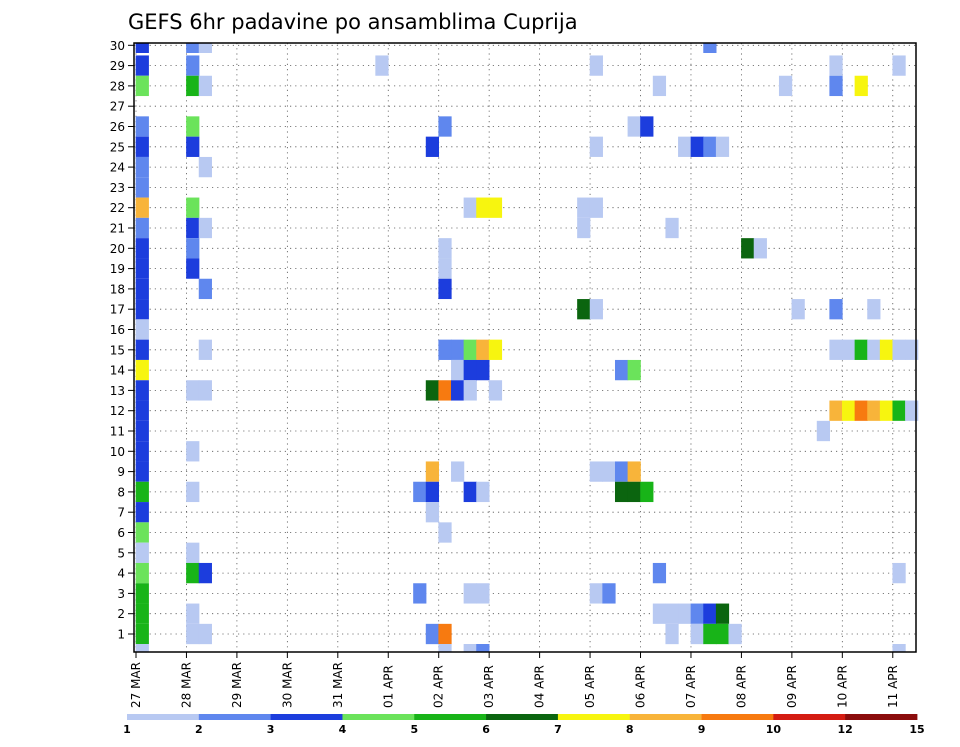  I want to click on y-tick-label: 24, so click(117, 168).